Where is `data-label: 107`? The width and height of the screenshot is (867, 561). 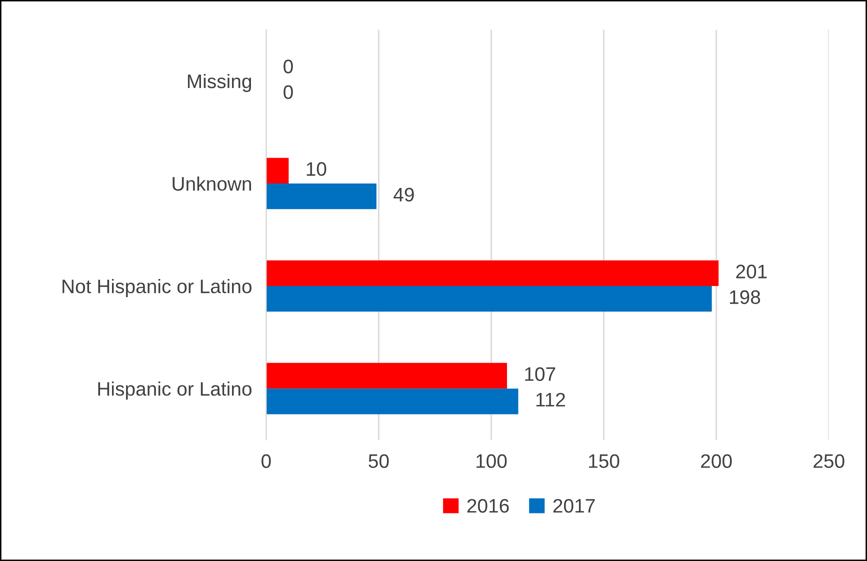
data-label: 107 is located at coordinates (540, 374).